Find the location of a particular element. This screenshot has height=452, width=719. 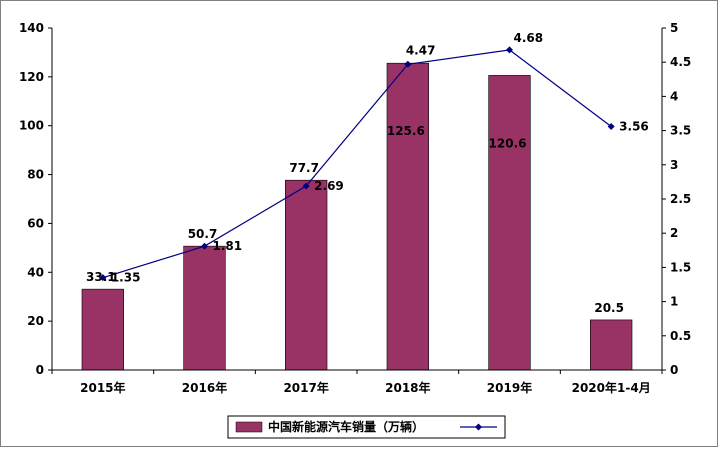

y-tick-left-label: 40 is located at coordinates (35, 272).